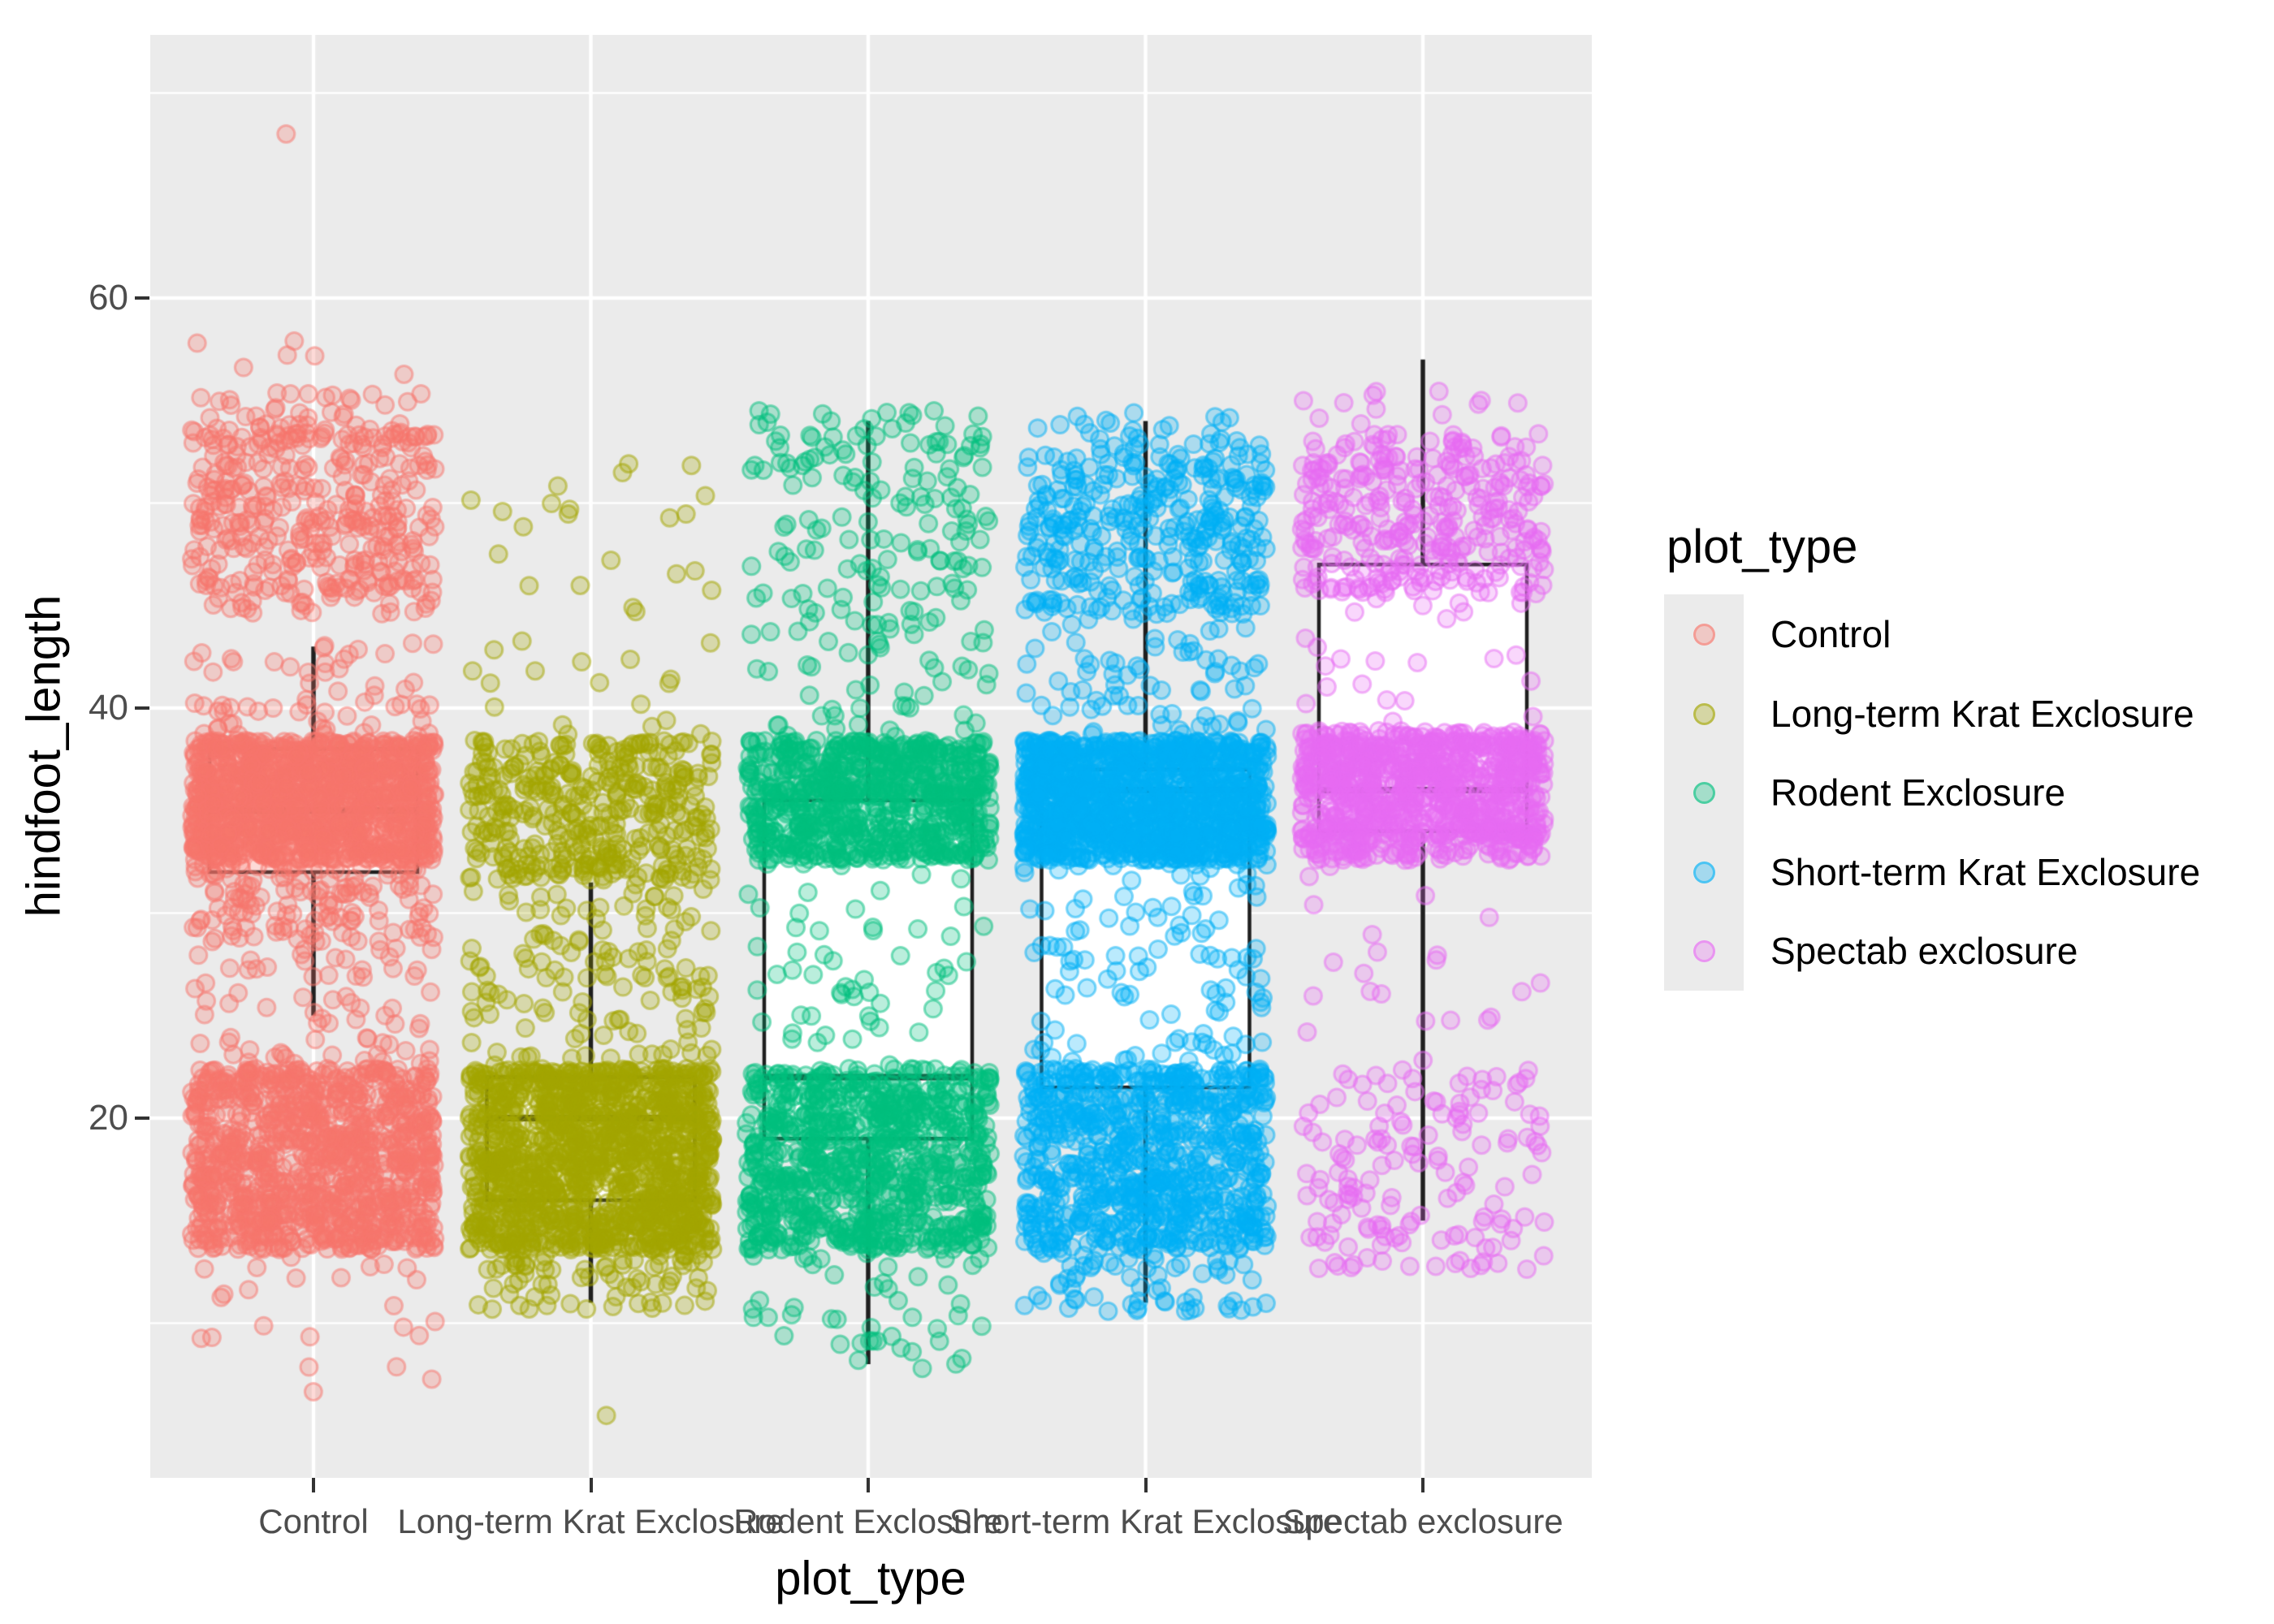 The width and height of the screenshot is (2274, 1624). Describe the element at coordinates (1830, 634) in the screenshot. I see `legend-label: Control` at that location.